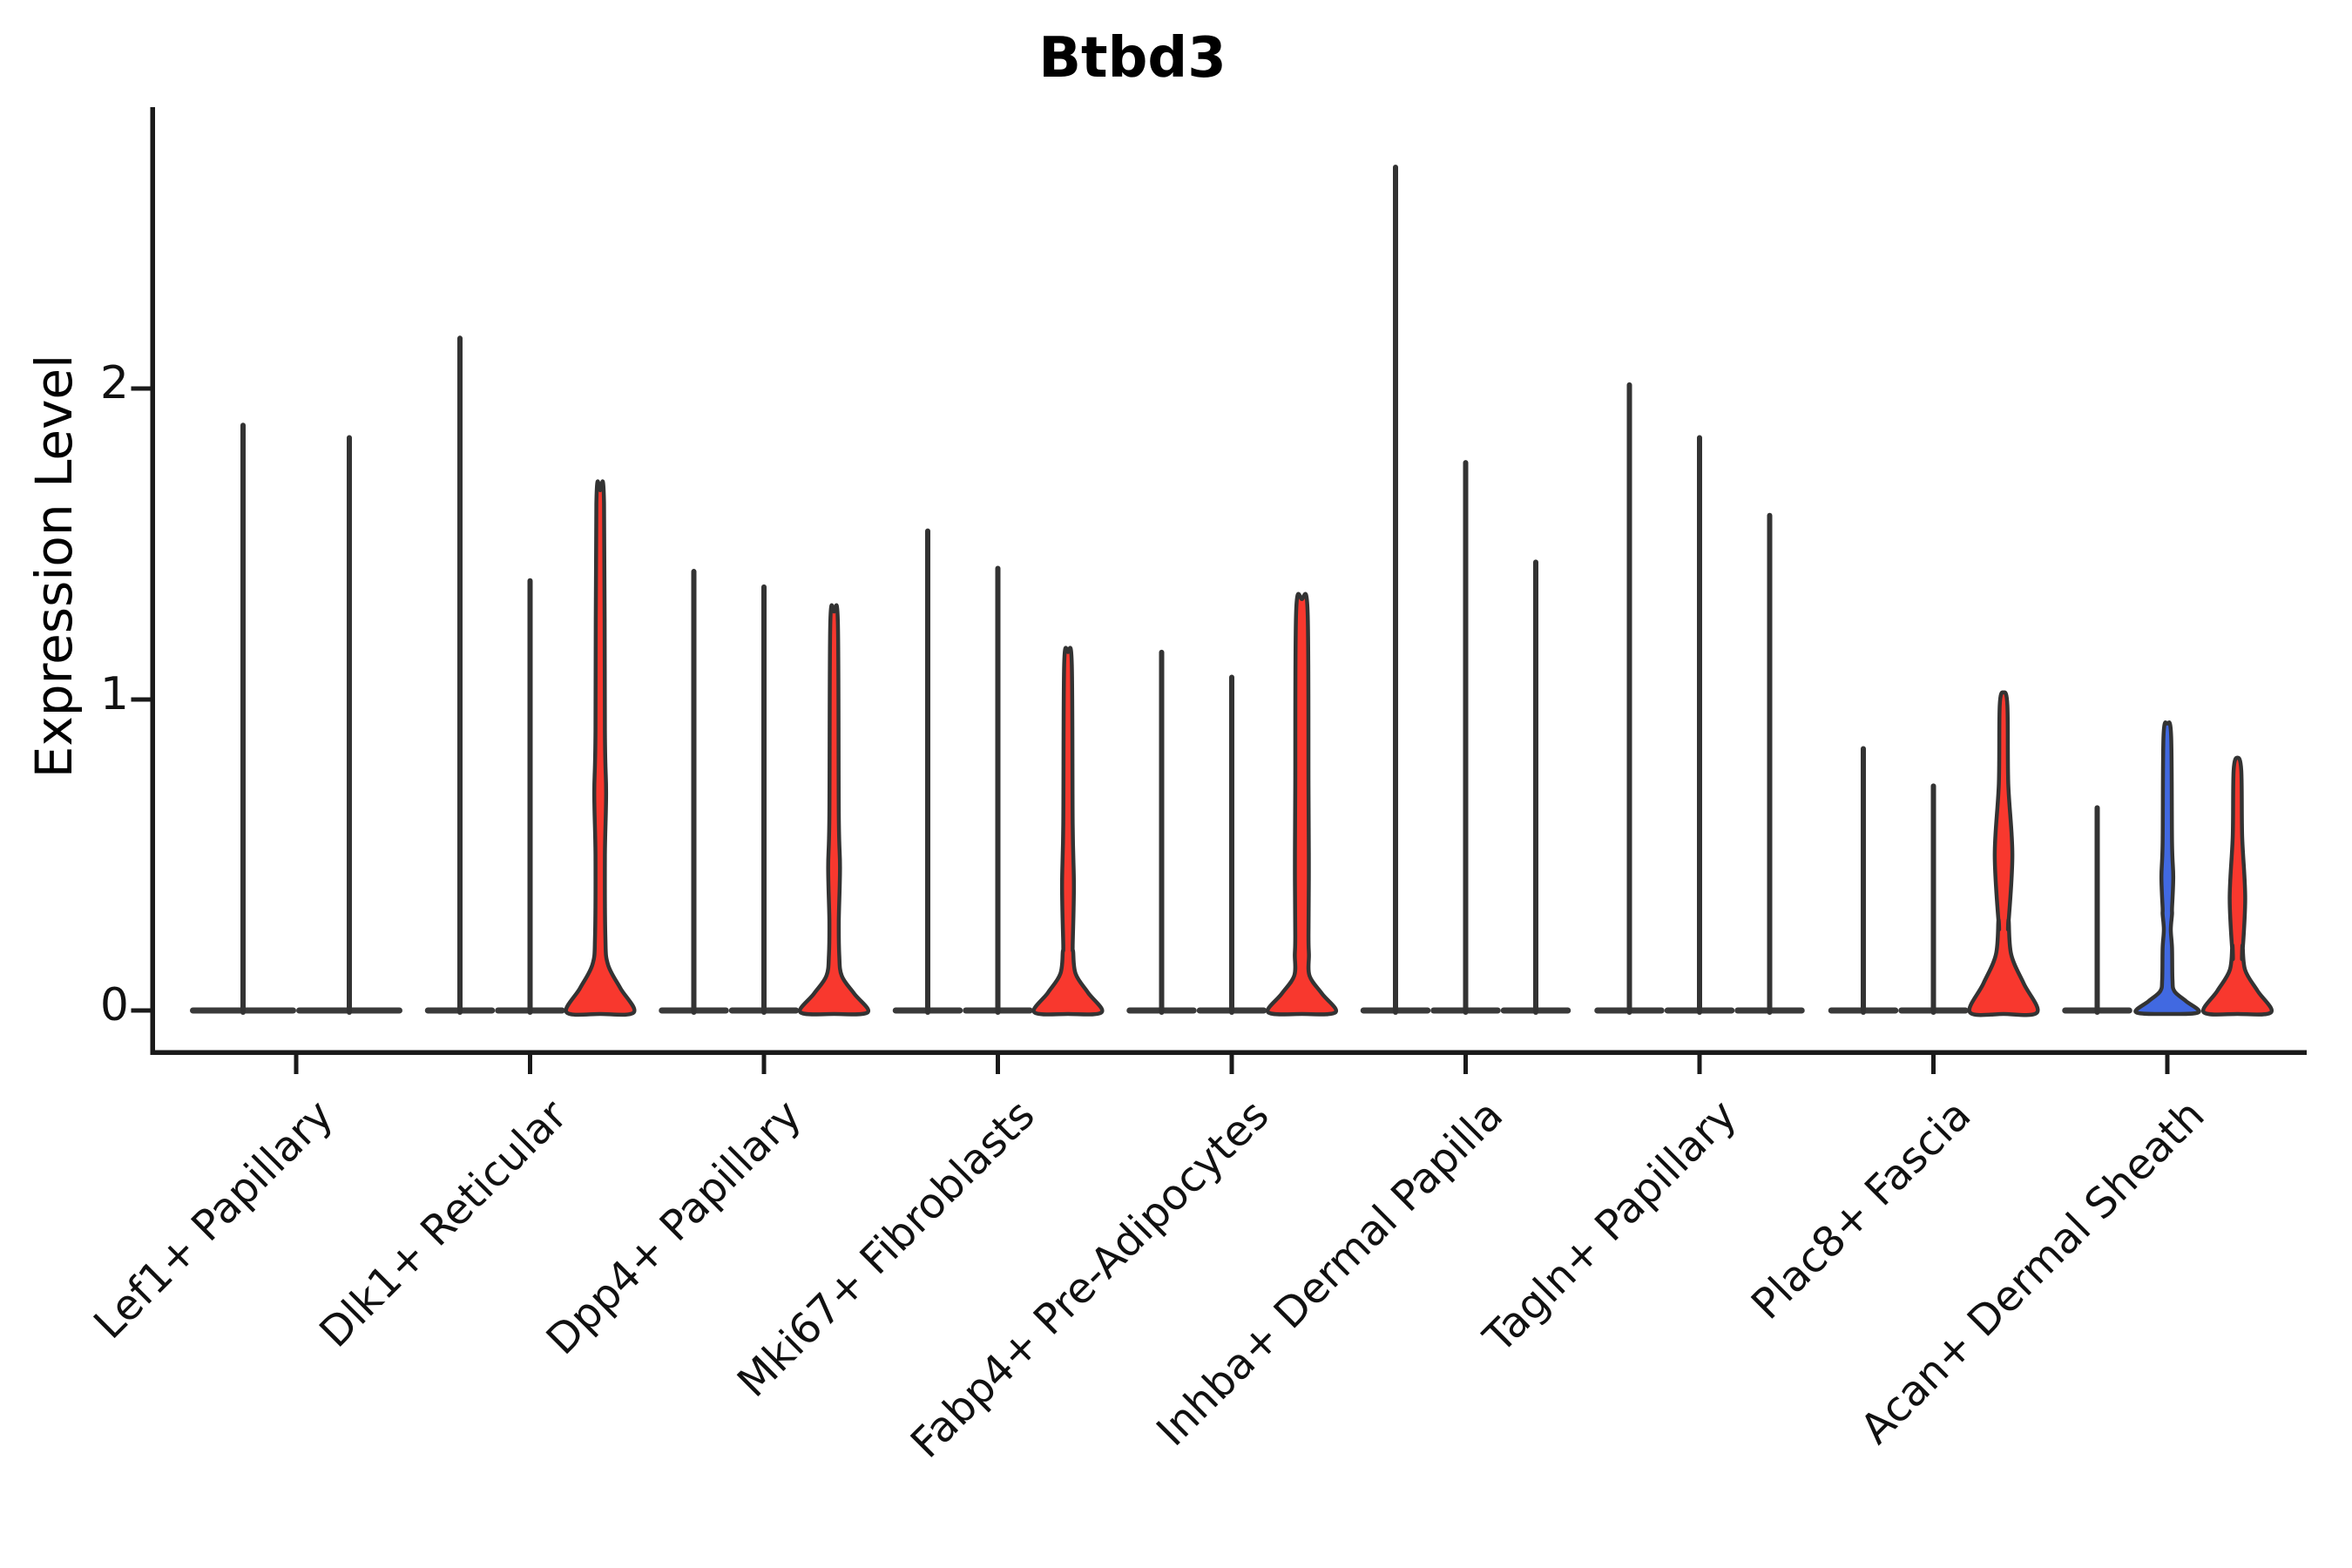  What do you see at coordinates (114, 383) in the screenshot?
I see `y-tick-label: 2` at bounding box center [114, 383].